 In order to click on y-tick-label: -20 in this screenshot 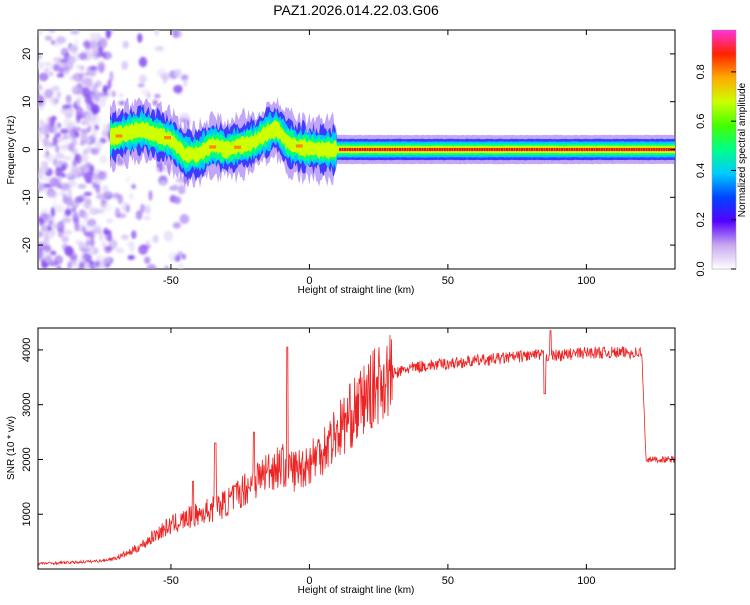, I will do `click(27, 245)`.